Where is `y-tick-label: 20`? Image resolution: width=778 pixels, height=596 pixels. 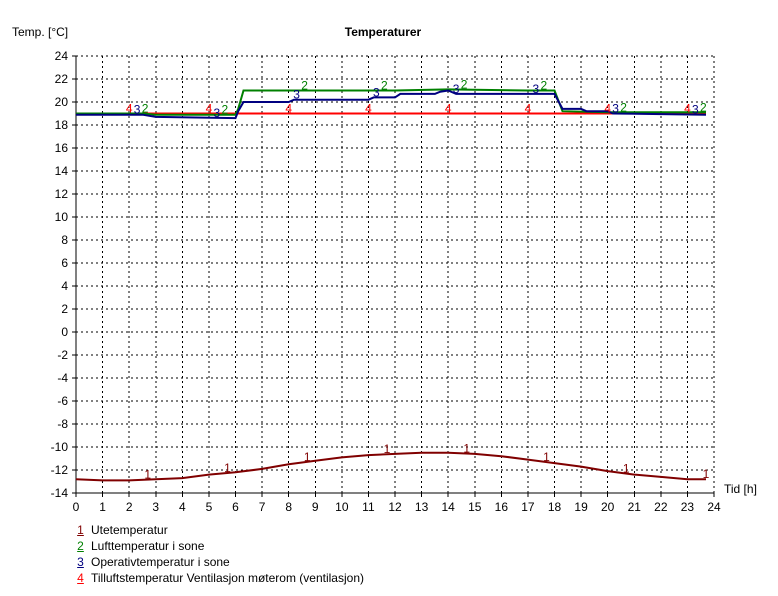 y-tick-label: 20 is located at coordinates (62, 102).